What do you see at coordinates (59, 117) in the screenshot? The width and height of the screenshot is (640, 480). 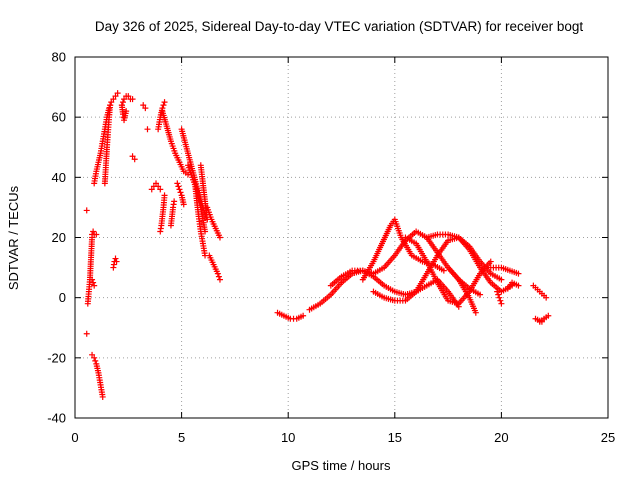 I see `y-tick-label: 60` at bounding box center [59, 117].